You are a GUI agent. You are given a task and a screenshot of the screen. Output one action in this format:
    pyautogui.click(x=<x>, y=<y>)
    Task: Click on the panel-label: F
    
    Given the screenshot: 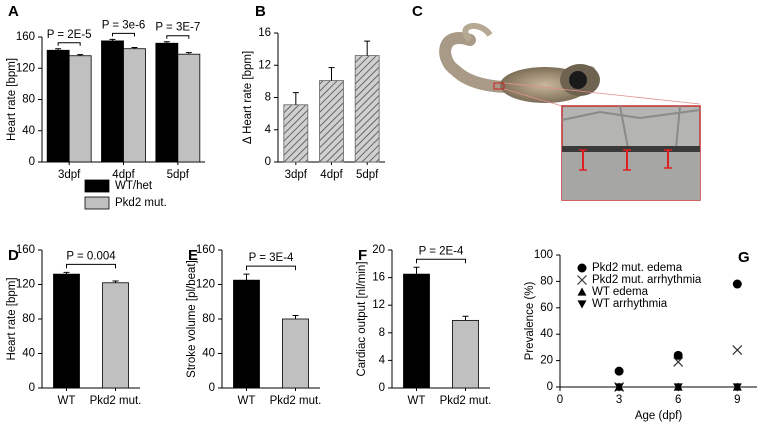 What is the action you would take?
    pyautogui.click(x=362, y=255)
    